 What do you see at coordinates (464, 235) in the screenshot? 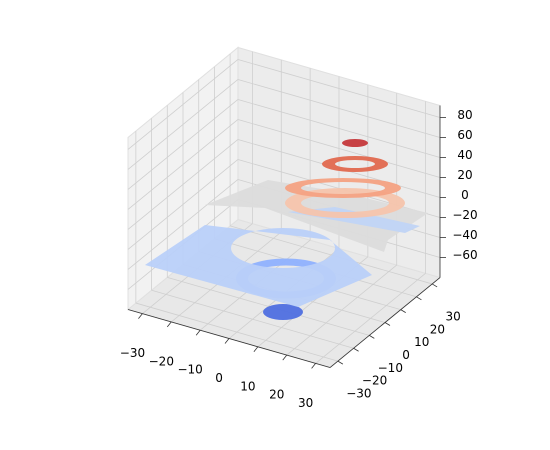
I see `z-tick-label: −40` at bounding box center [464, 235].